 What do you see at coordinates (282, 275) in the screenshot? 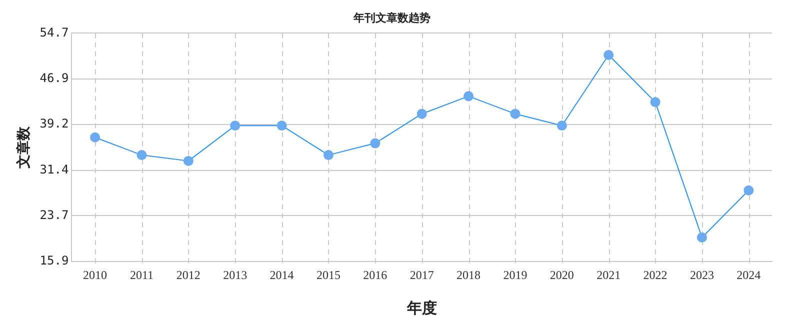
I see `x-tick-label: 2014` at bounding box center [282, 275].